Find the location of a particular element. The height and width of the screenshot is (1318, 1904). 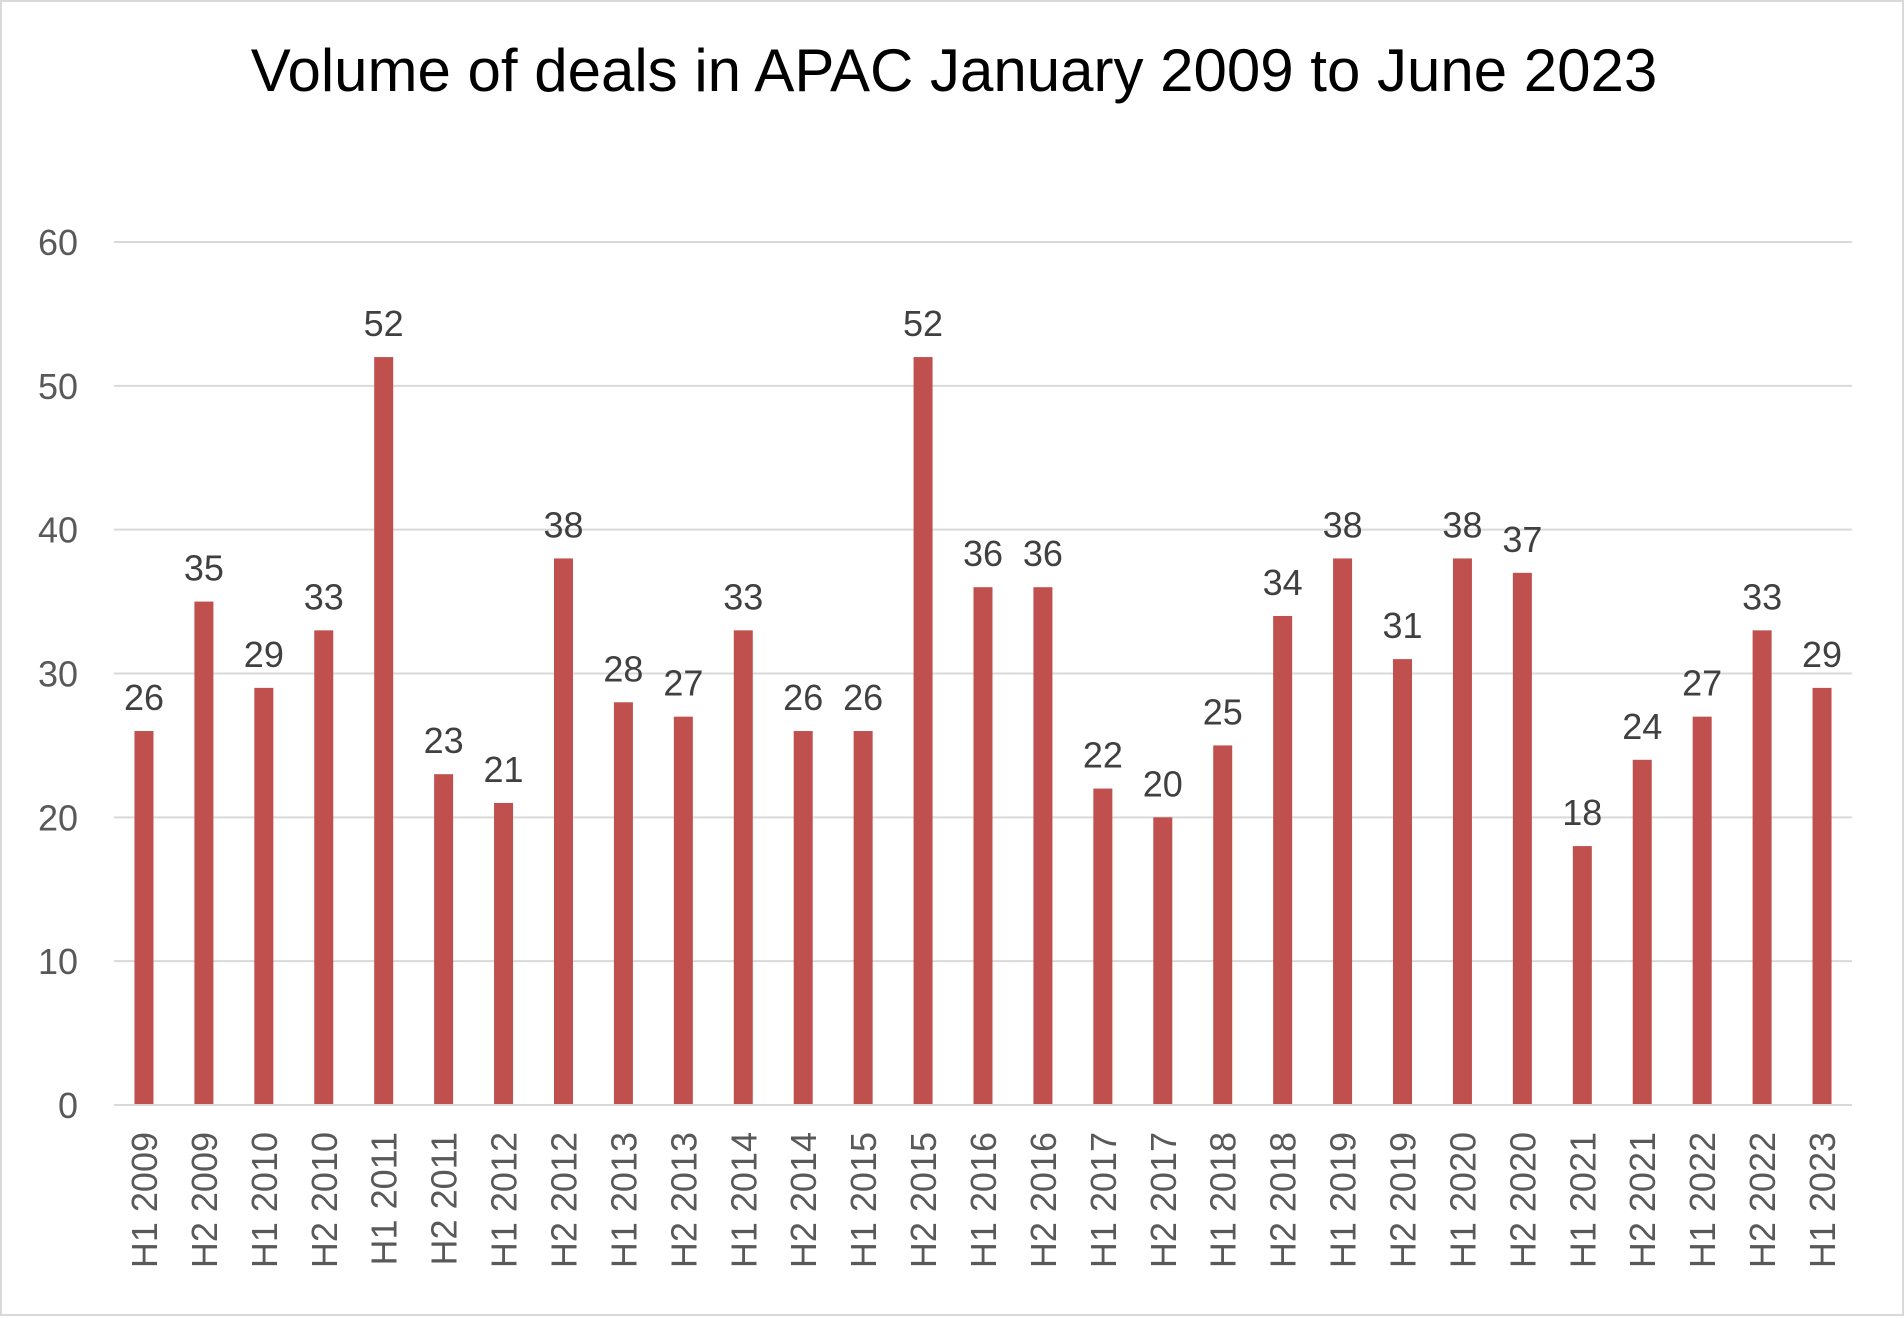

x-tick-label: H1 2010 is located at coordinates (264, 1200).